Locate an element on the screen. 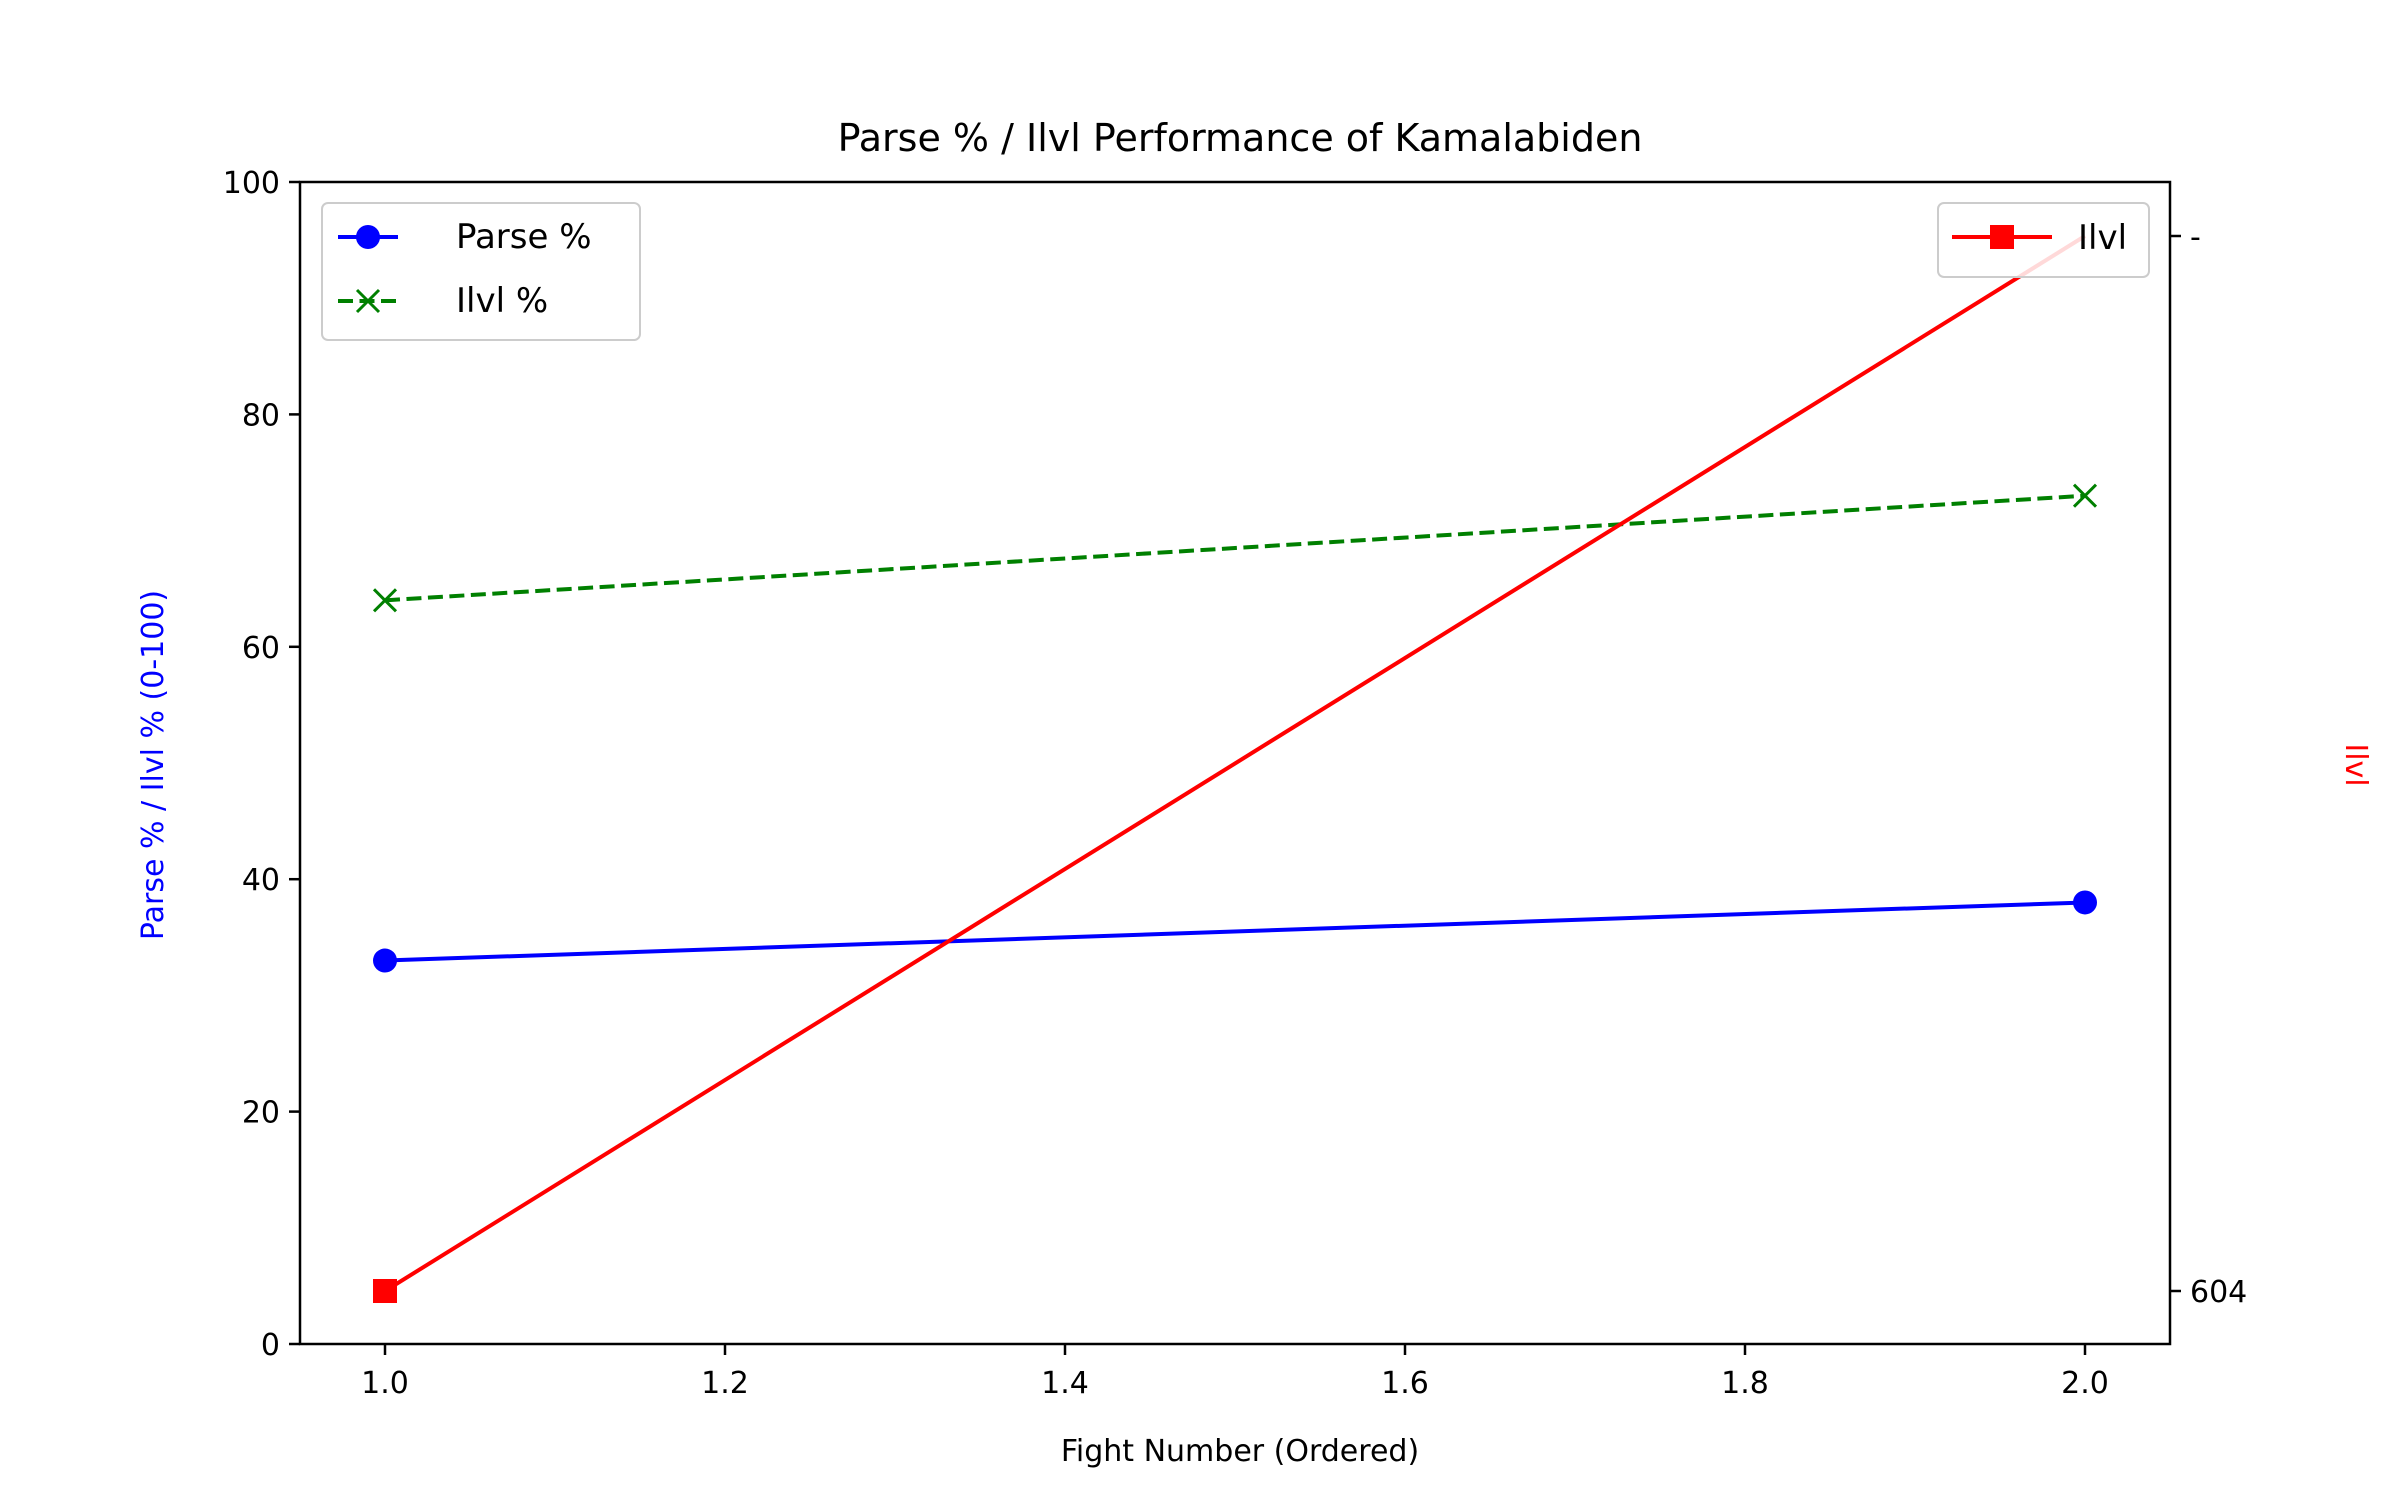 The width and height of the screenshot is (2400, 1500). x-tick-label: 1.8 is located at coordinates (1745, 1383).